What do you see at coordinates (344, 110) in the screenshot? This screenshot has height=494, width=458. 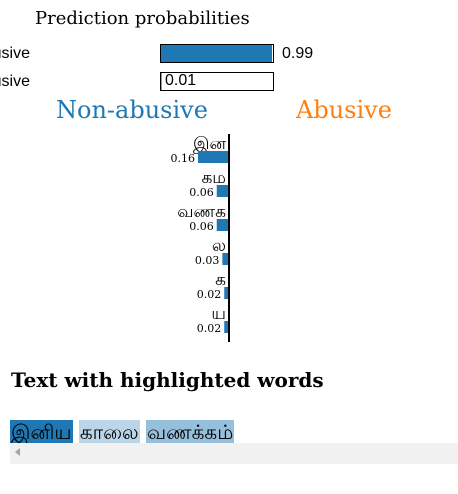 I see `class-label-abusive: Abusive` at bounding box center [344, 110].